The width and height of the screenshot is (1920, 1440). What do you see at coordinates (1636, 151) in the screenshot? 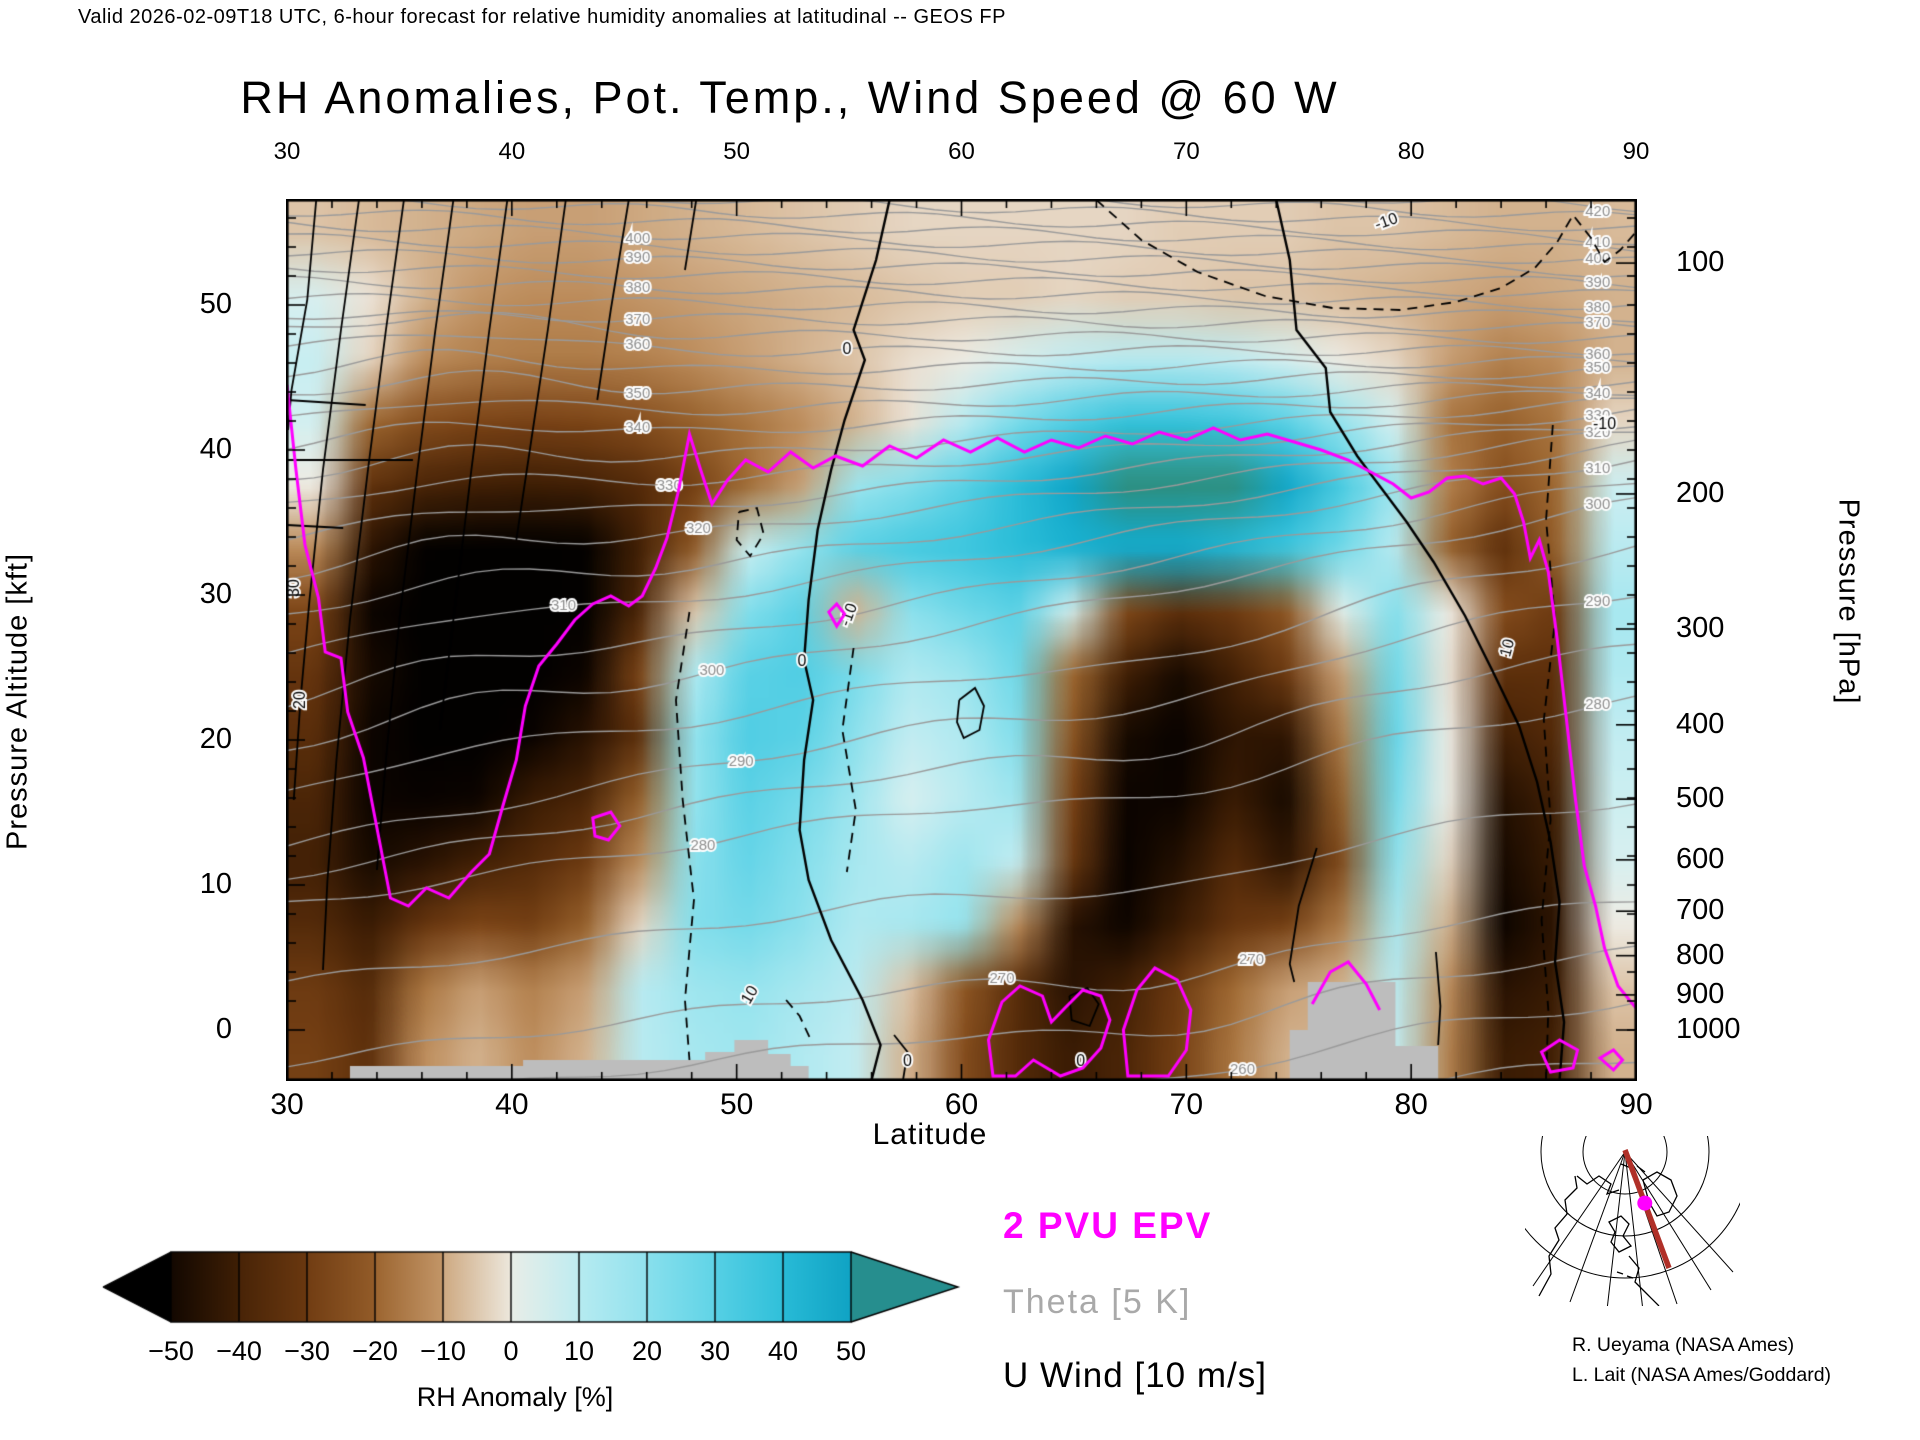
I see `x-tick-top-90: 90` at bounding box center [1636, 151].